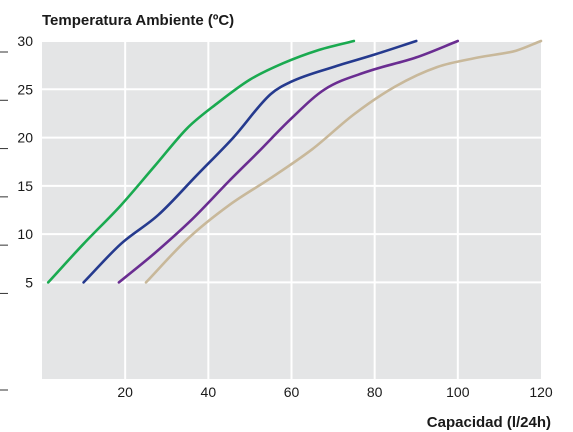 The width and height of the screenshot is (573, 432). What do you see at coordinates (292, 392) in the screenshot?
I see `x-tick-label: 60` at bounding box center [292, 392].